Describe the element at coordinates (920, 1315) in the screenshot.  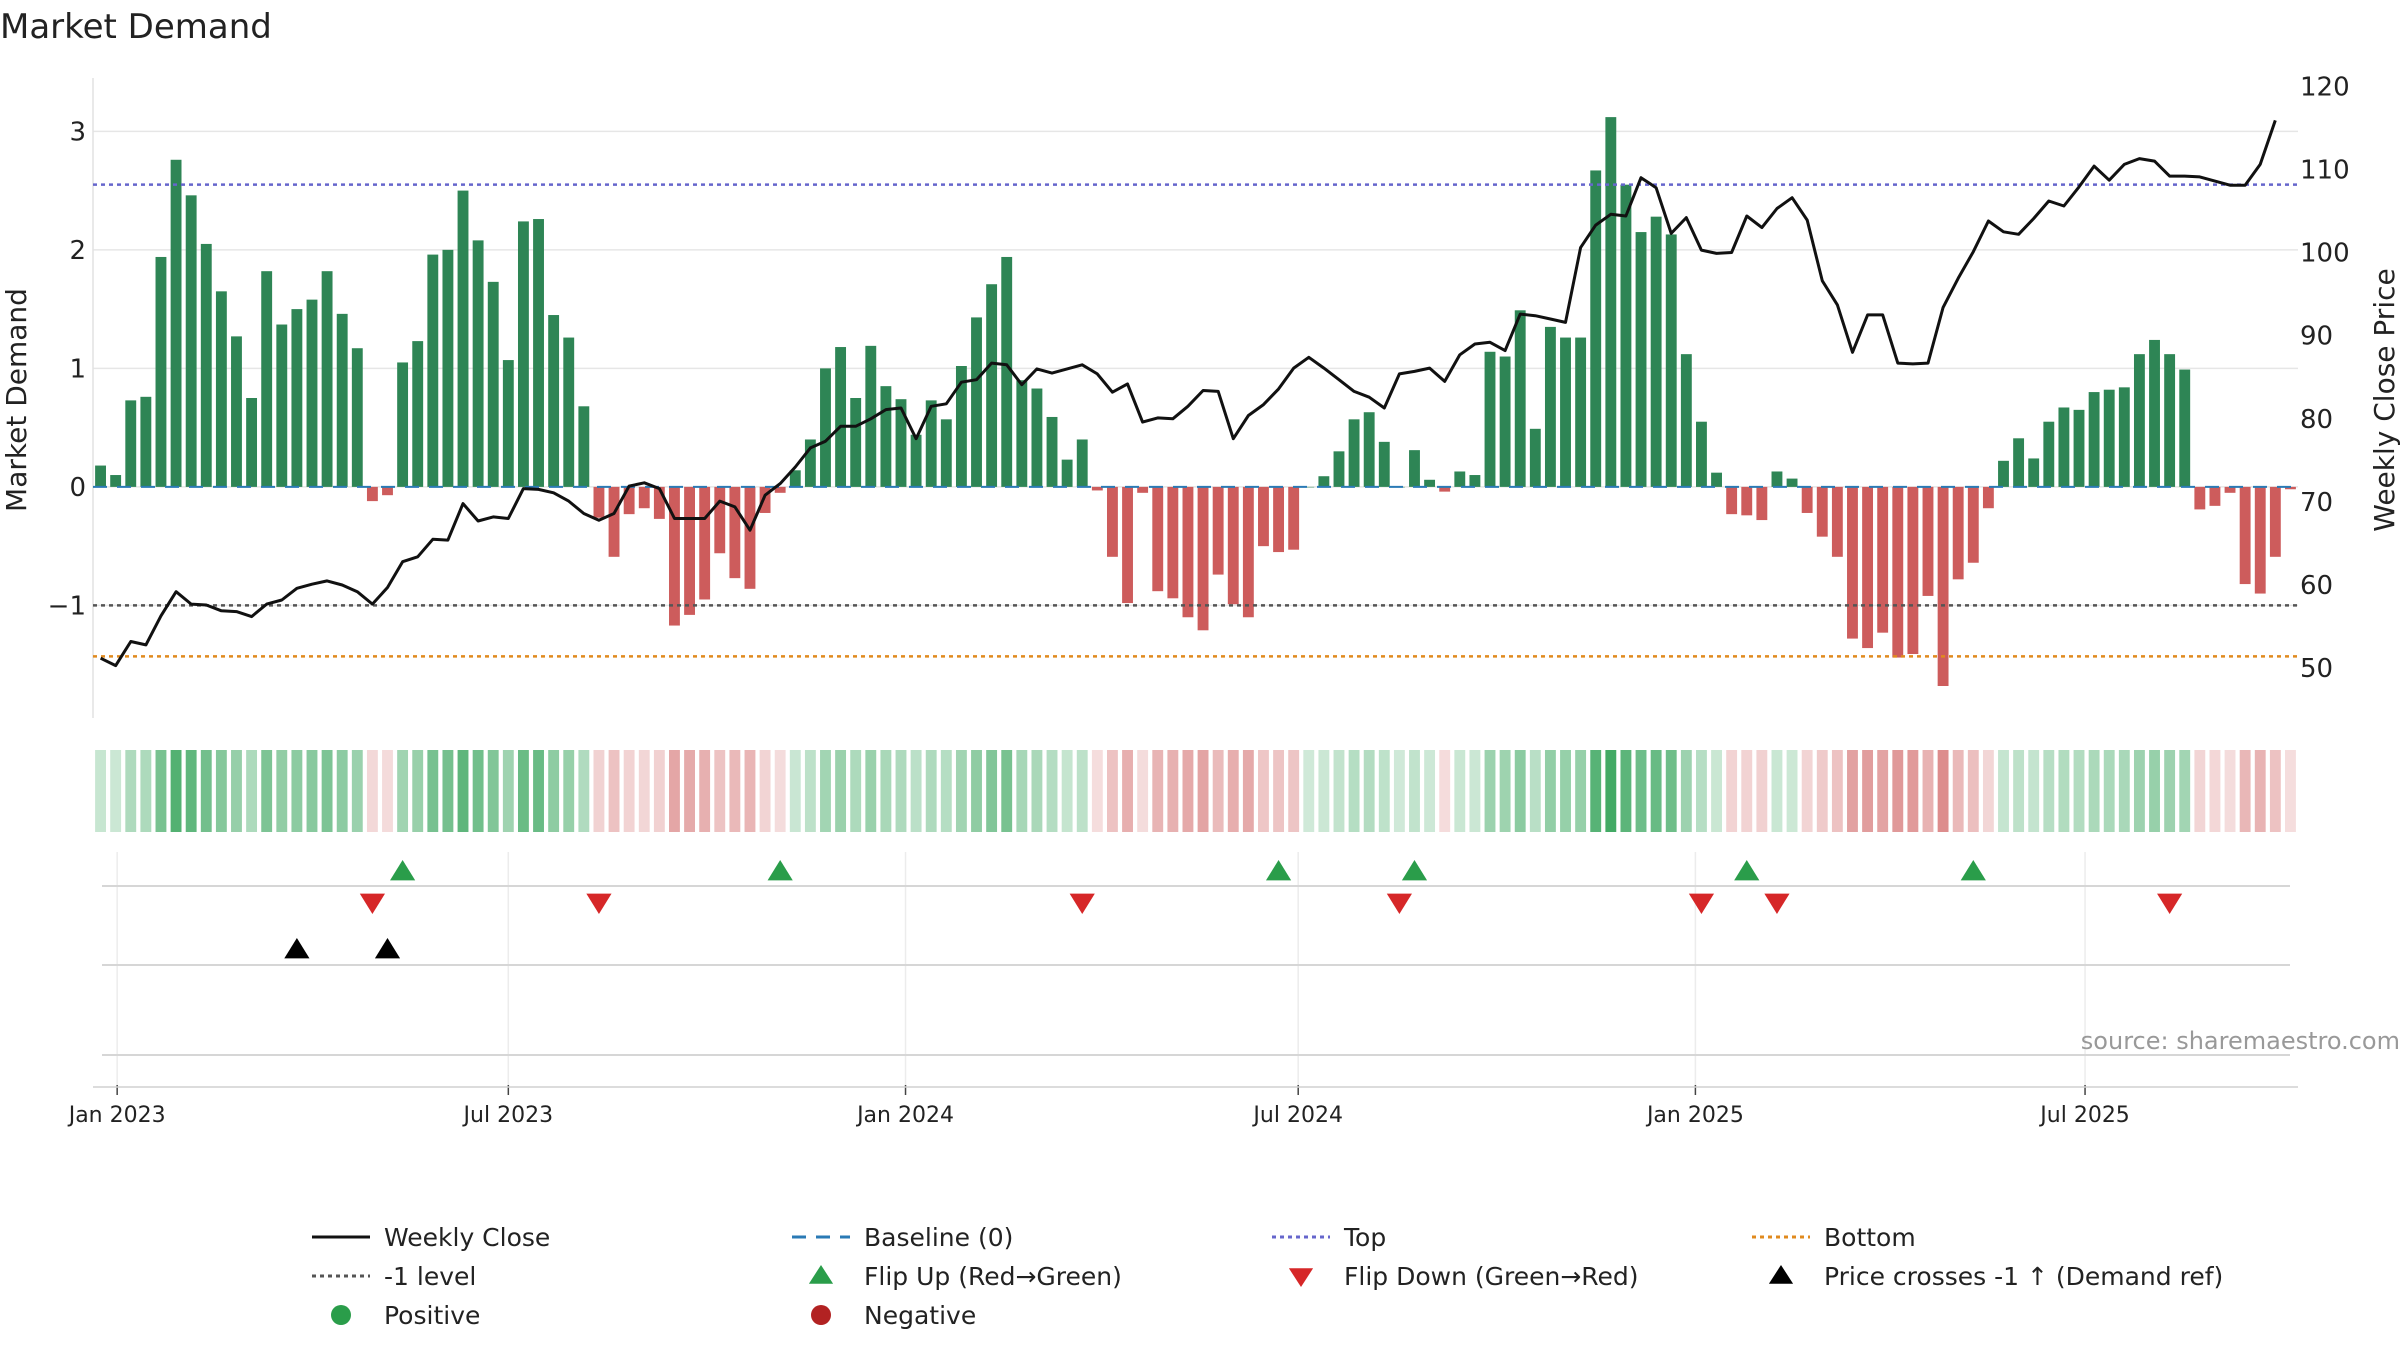
I see `legend-label: Negative` at that location.